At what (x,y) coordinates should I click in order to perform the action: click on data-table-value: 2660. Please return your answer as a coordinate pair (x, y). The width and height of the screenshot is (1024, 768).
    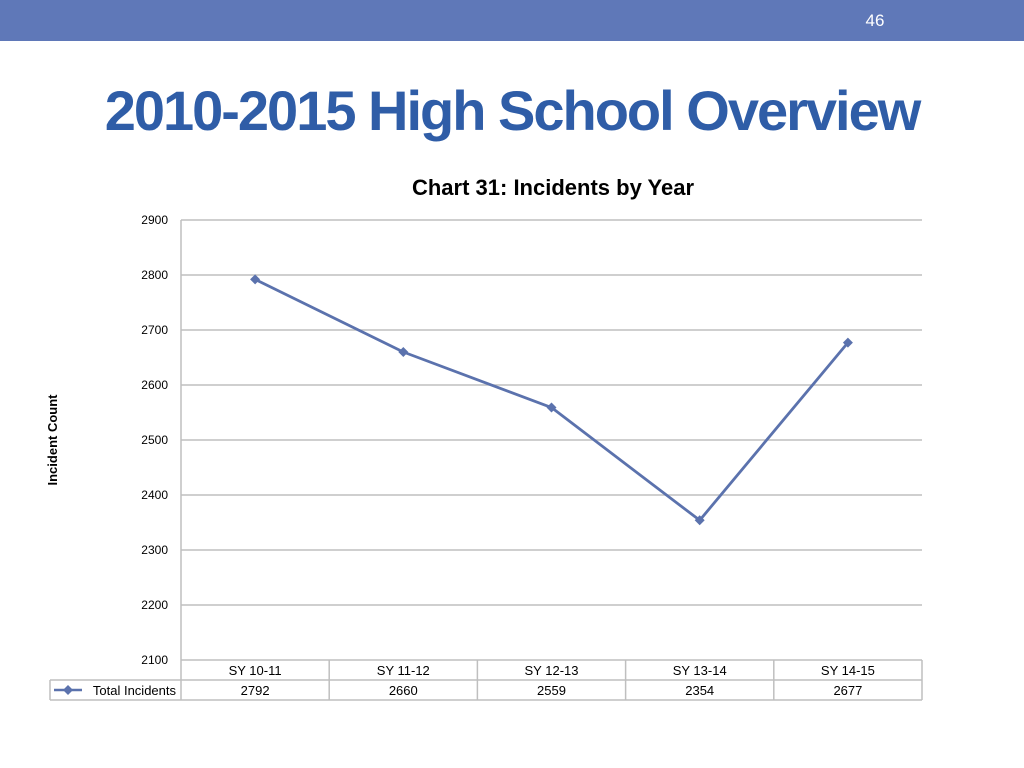
    Looking at the image, I should click on (403, 690).